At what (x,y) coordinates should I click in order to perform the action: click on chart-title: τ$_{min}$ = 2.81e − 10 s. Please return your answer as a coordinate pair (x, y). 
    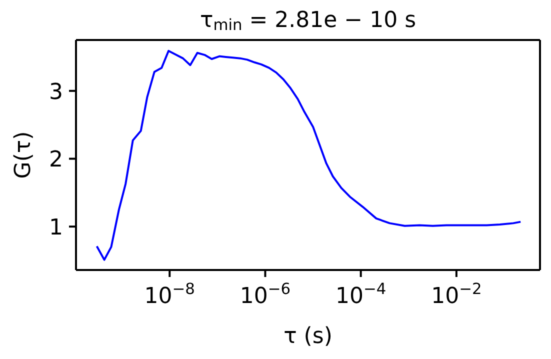
    Looking at the image, I should click on (308, 21).